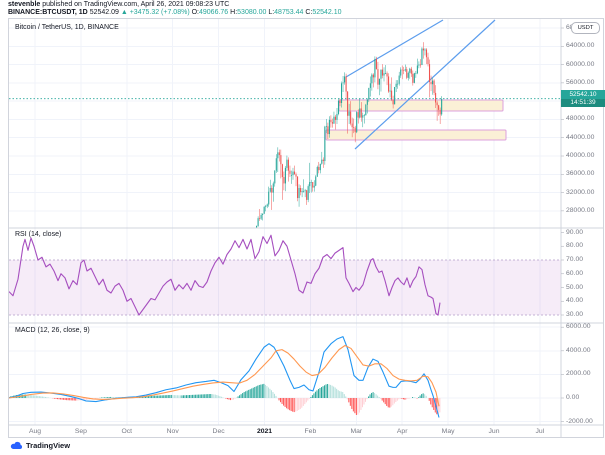 The image size is (605, 455). What do you see at coordinates (402, 431) in the screenshot?
I see `time-axis-label: Apr` at bounding box center [402, 431].